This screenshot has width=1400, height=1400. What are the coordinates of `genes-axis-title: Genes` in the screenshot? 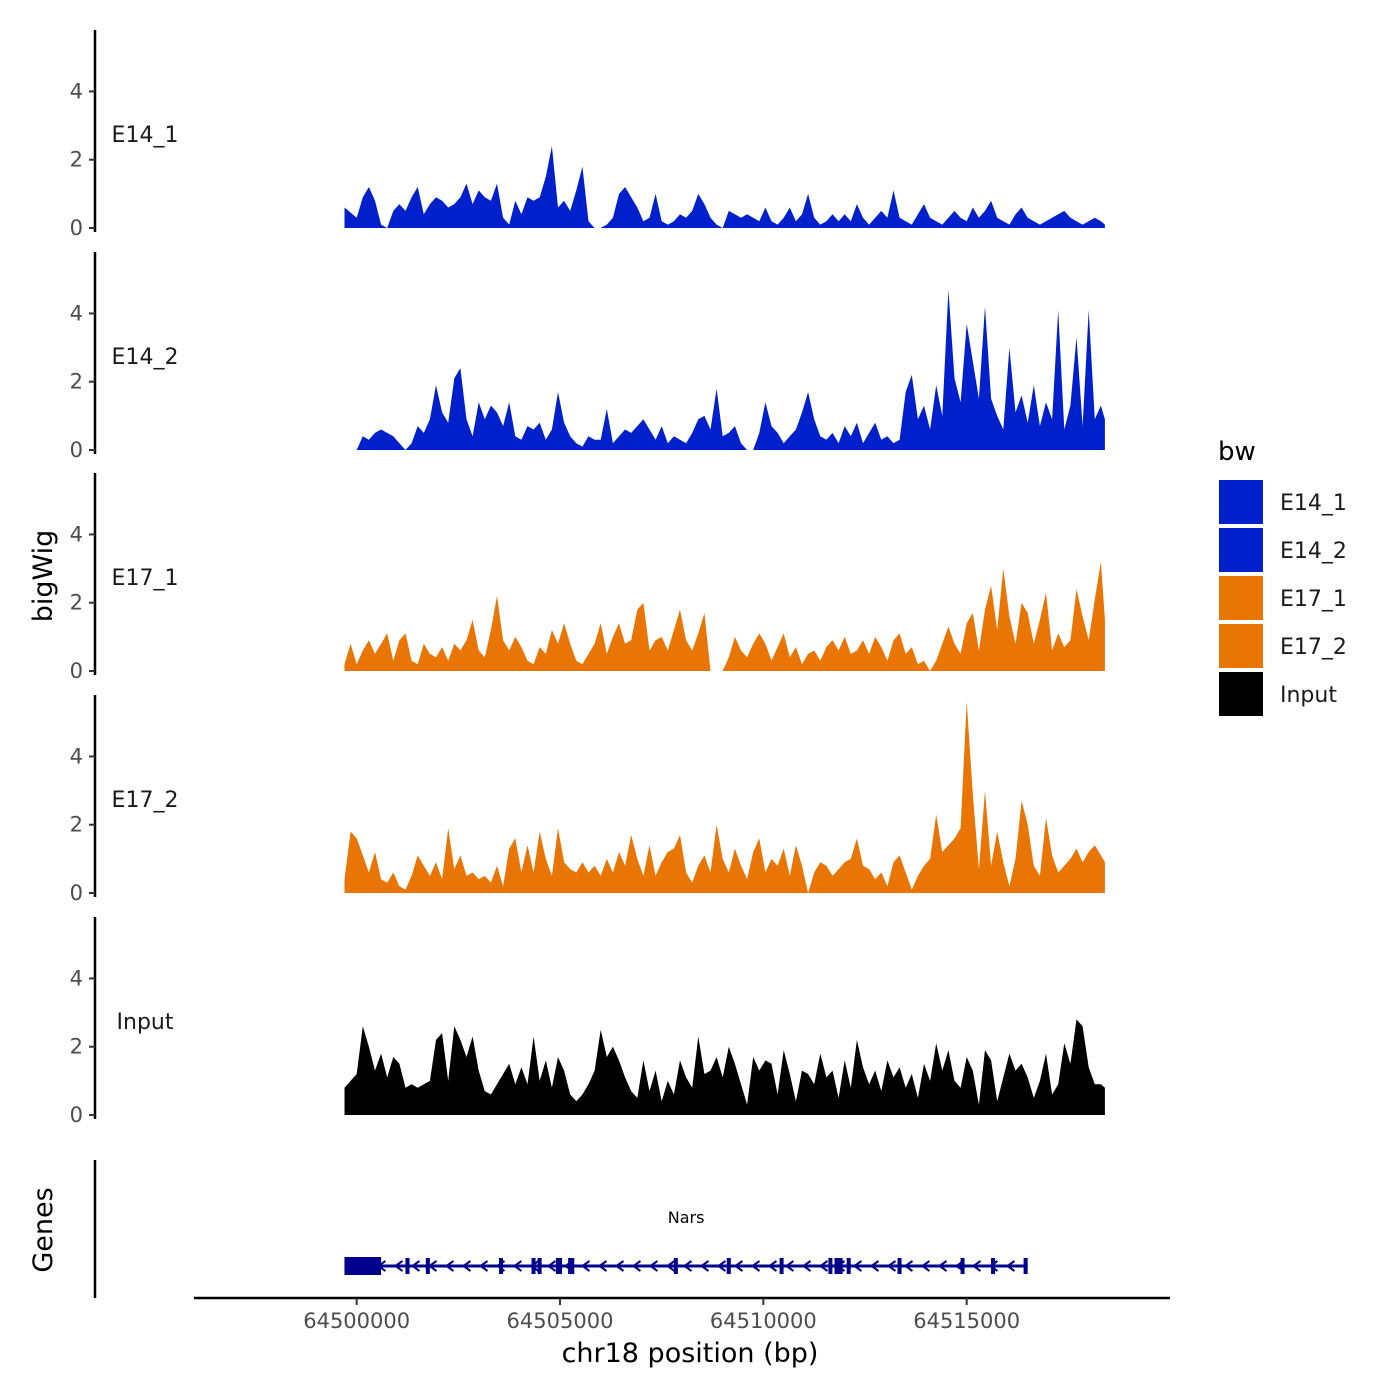 It's located at (43, 1229).